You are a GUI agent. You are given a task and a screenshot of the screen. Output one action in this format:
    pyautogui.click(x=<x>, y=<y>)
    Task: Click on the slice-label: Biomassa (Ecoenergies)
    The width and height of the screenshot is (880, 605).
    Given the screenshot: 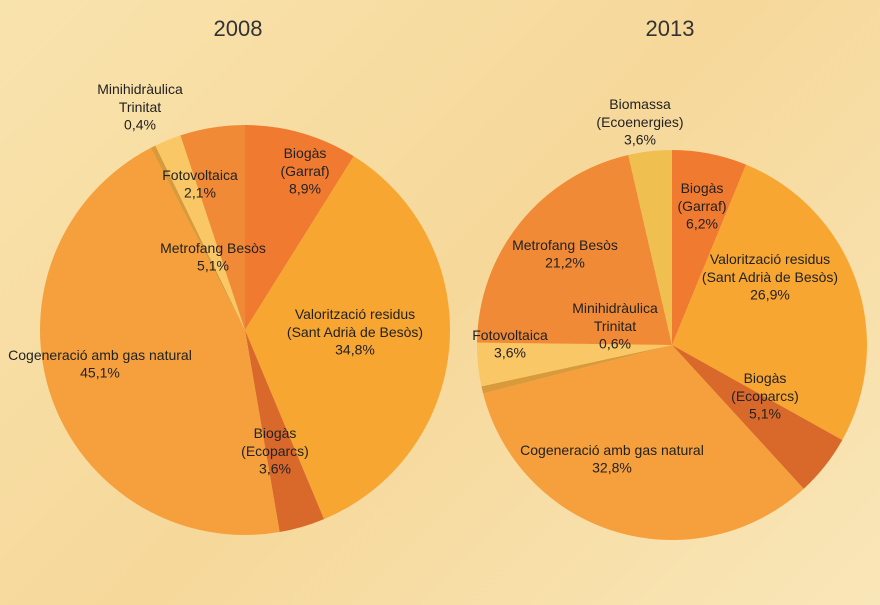 What is the action you would take?
    pyautogui.click(x=639, y=113)
    